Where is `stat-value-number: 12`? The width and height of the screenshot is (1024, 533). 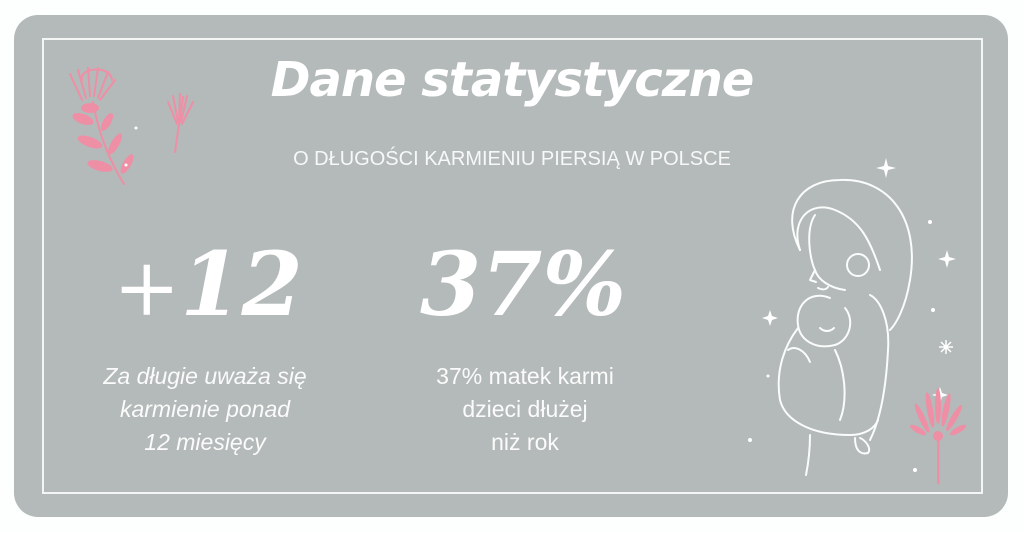 stat-value-number: 12 is located at coordinates (241, 284).